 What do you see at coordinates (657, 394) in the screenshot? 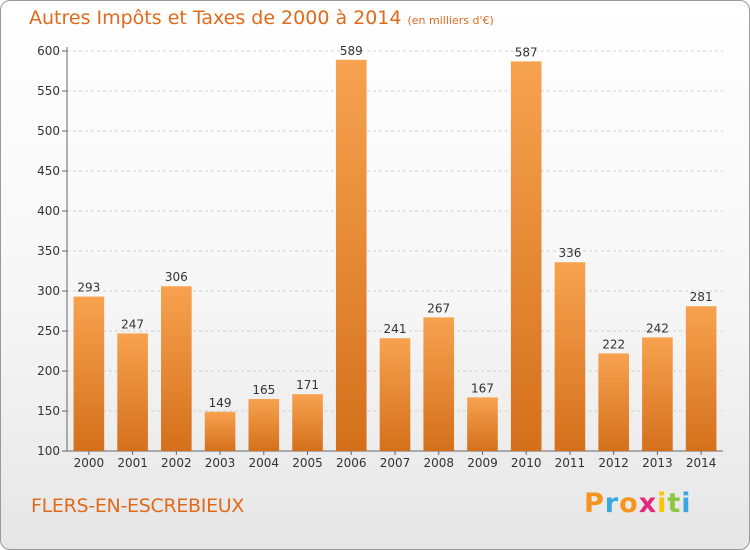
I see `bar-2013` at bounding box center [657, 394].